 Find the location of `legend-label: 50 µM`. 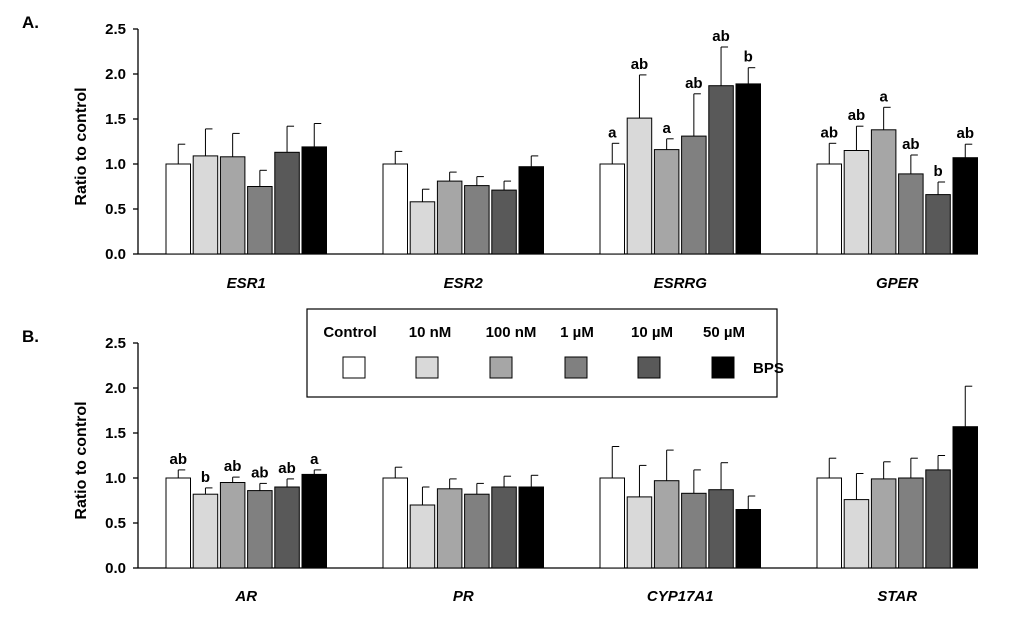

legend-label: 50 µM is located at coordinates (724, 332).